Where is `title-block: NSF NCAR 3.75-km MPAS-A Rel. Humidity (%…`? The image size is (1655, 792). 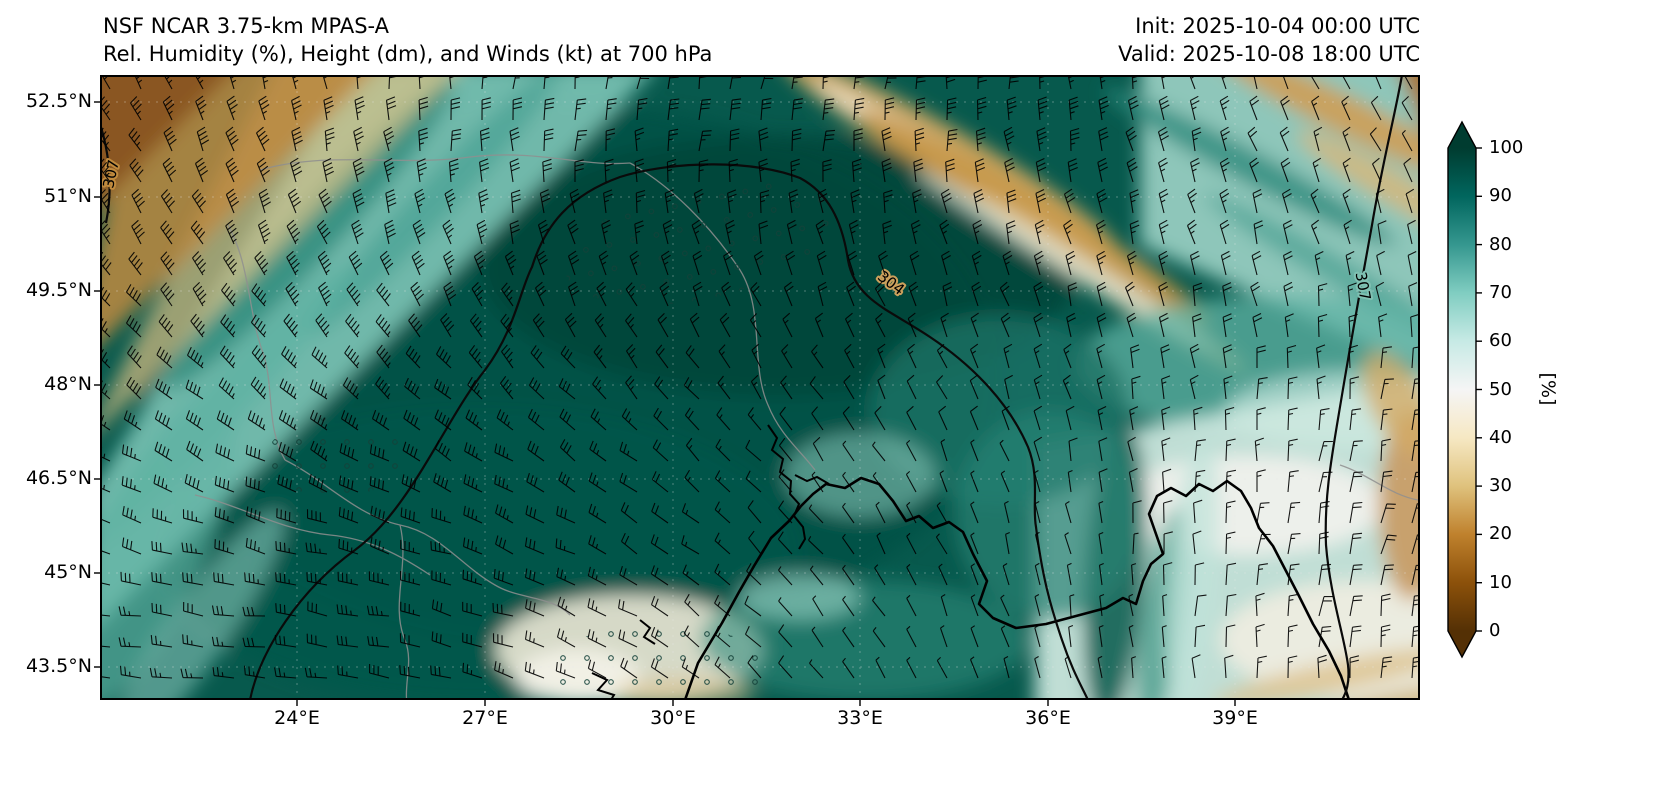 title-block: NSF NCAR 3.75-km MPAS-A Rel. Humidity (%… is located at coordinates (407, 40).